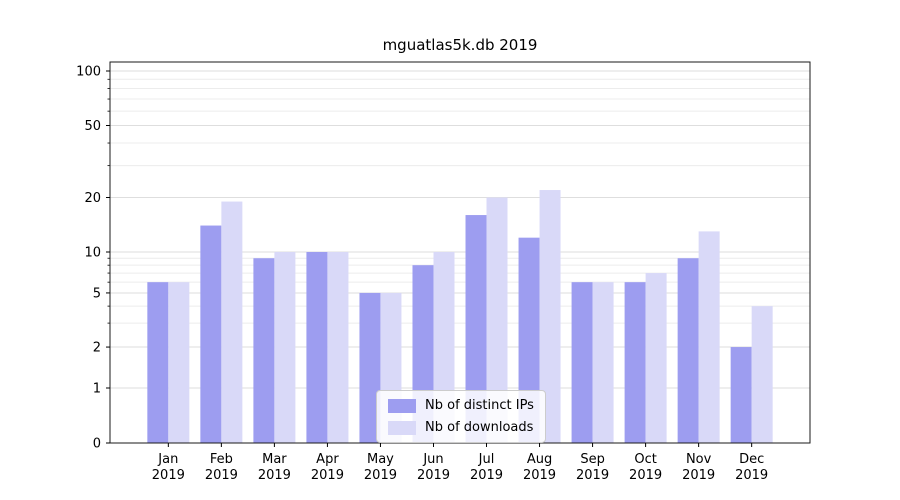 The width and height of the screenshot is (900, 500). I want to click on x-tick-label-month: Jun, so click(432, 459).